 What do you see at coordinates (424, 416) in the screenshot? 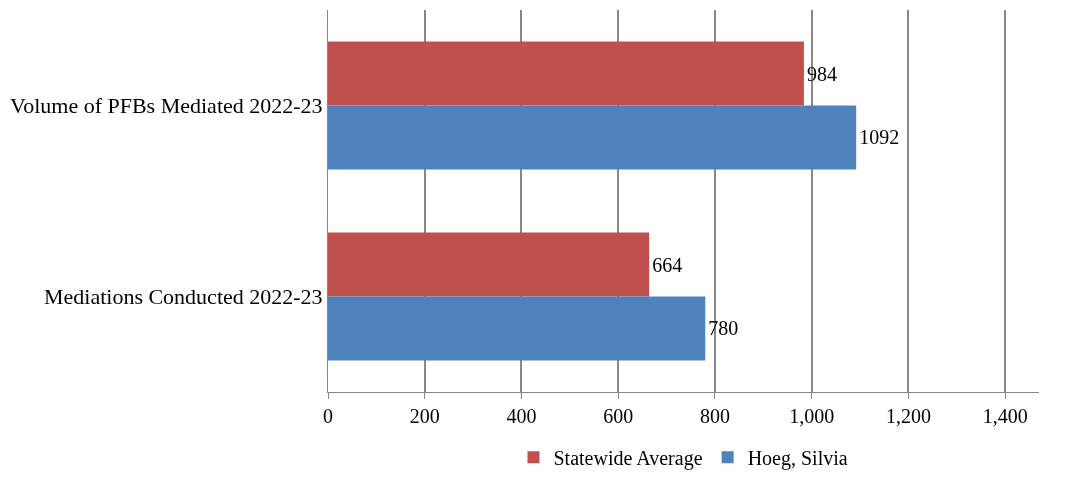
I see `x-tick-label: 200` at bounding box center [424, 416].